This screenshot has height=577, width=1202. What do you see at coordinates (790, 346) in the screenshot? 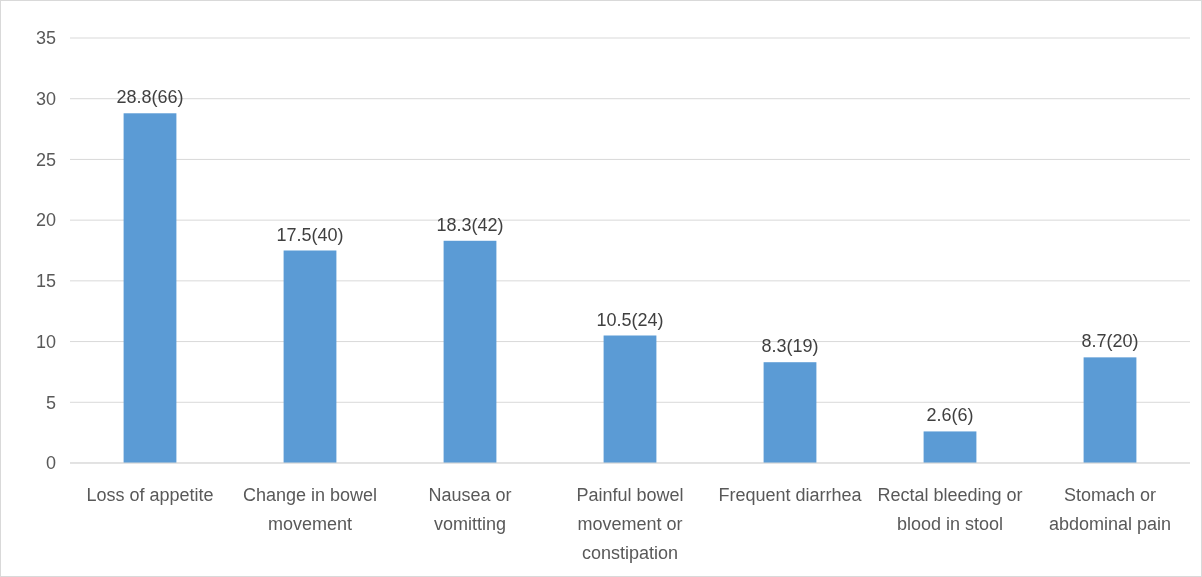
I see `data-label: 8.3(19)` at bounding box center [790, 346].